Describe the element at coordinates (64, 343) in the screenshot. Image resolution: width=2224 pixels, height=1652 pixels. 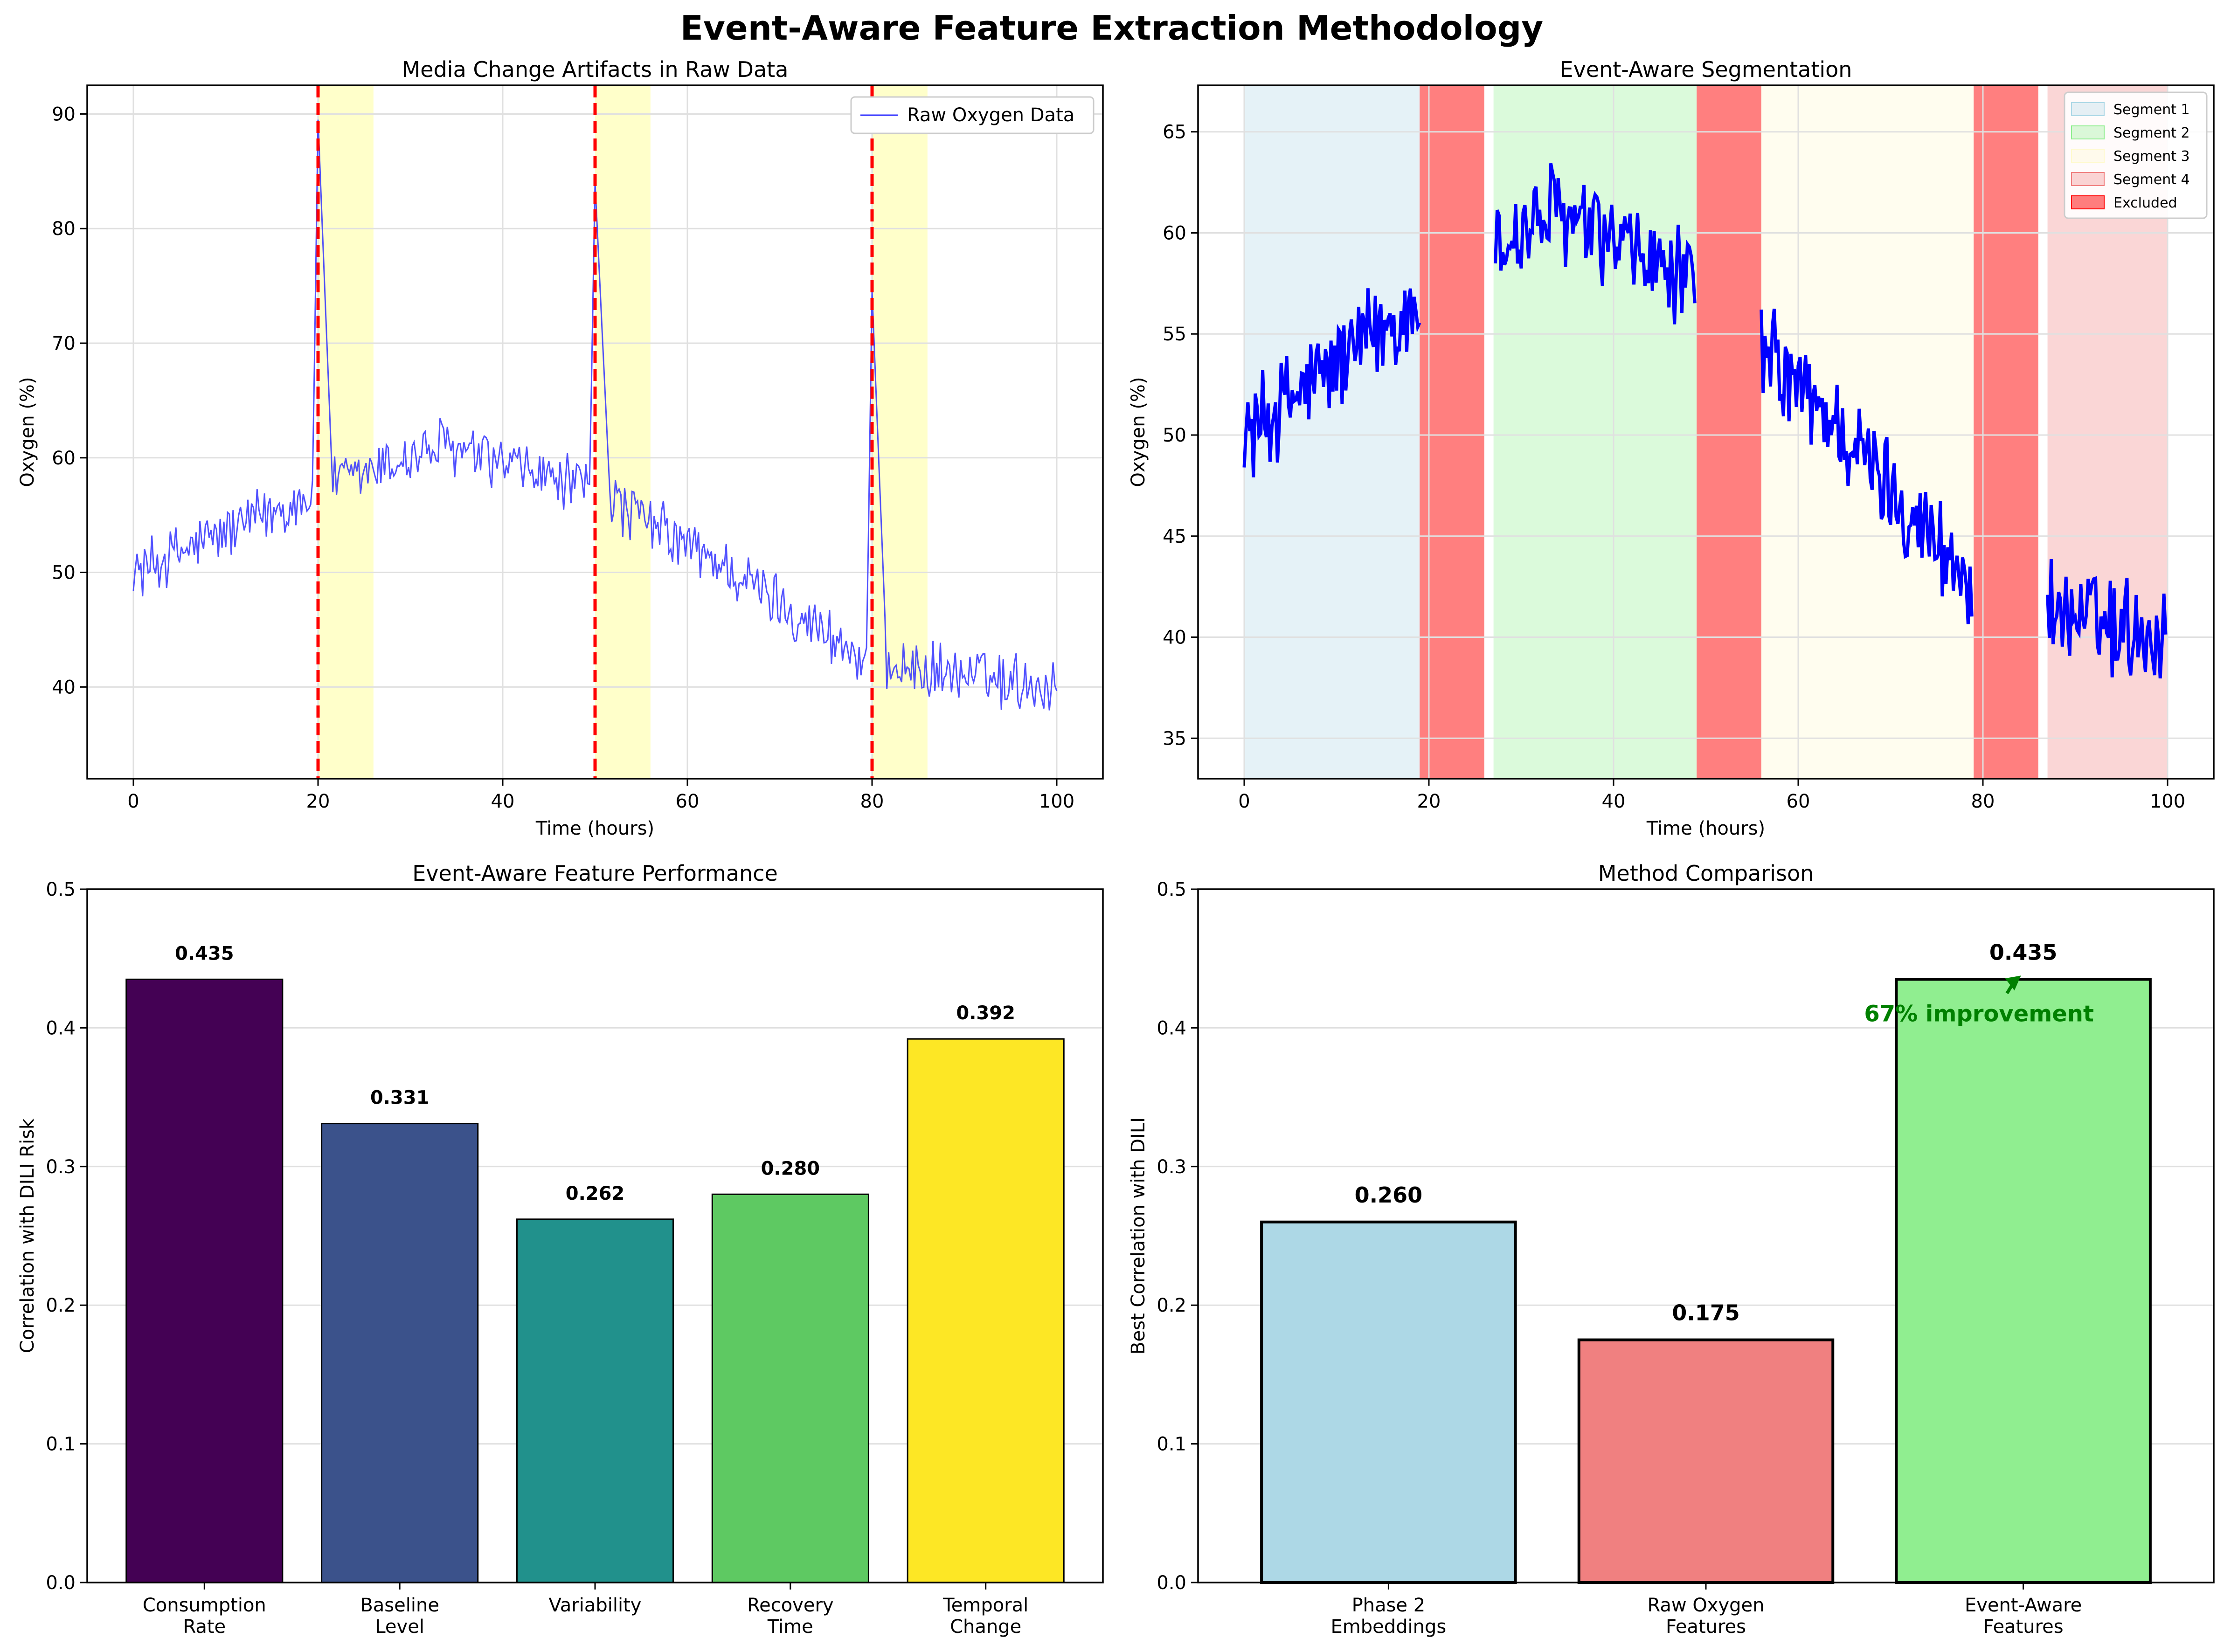
I see `y-tick-label: 70` at that location.